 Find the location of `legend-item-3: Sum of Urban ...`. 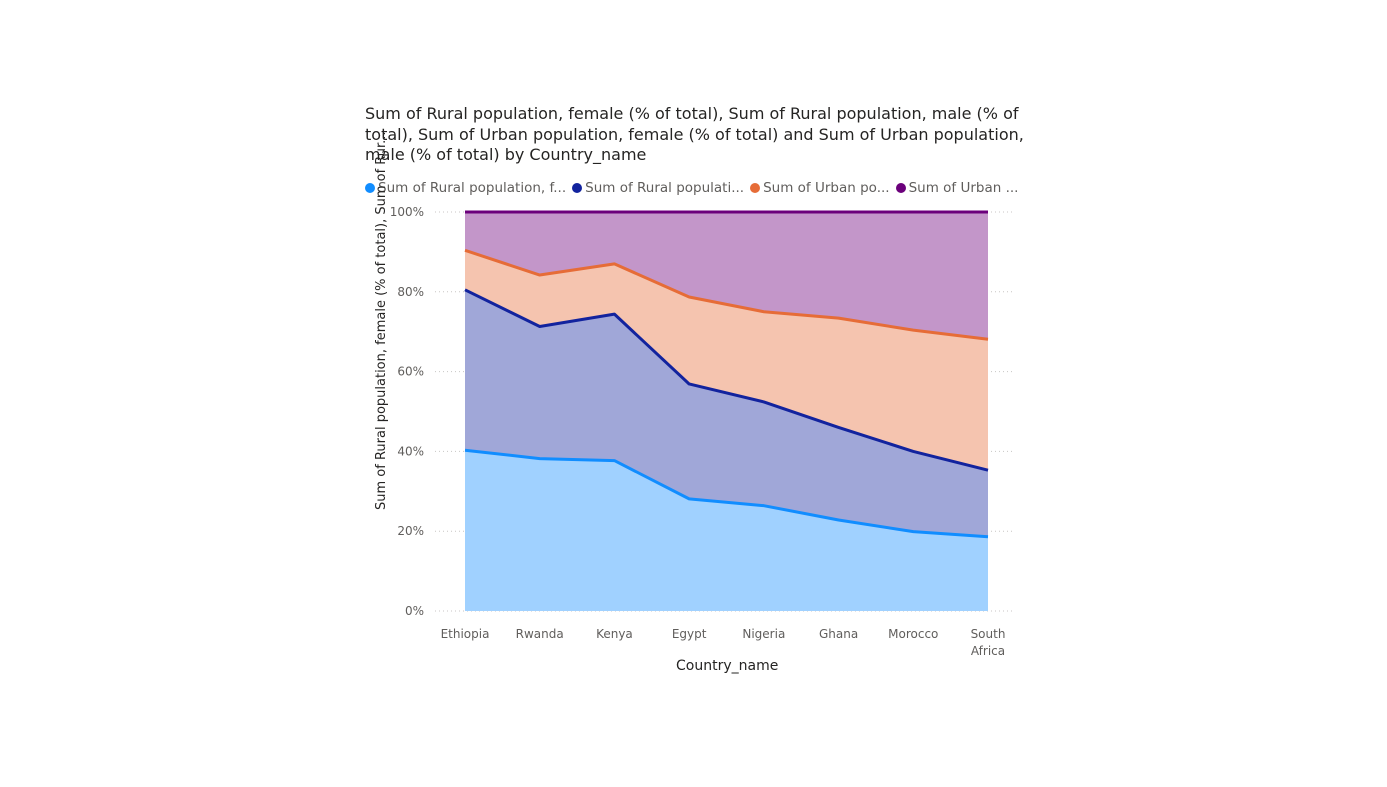

legend-item-3: Sum of Urban ... is located at coordinates (957, 188).